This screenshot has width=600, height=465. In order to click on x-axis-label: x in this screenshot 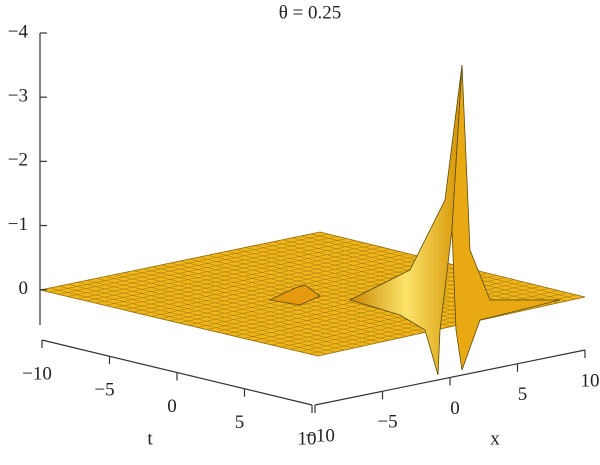, I will do `click(495, 438)`.